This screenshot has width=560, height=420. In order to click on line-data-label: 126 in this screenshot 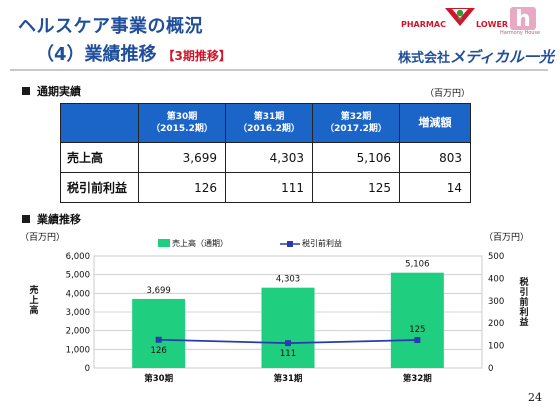, I will do `click(159, 351)`.